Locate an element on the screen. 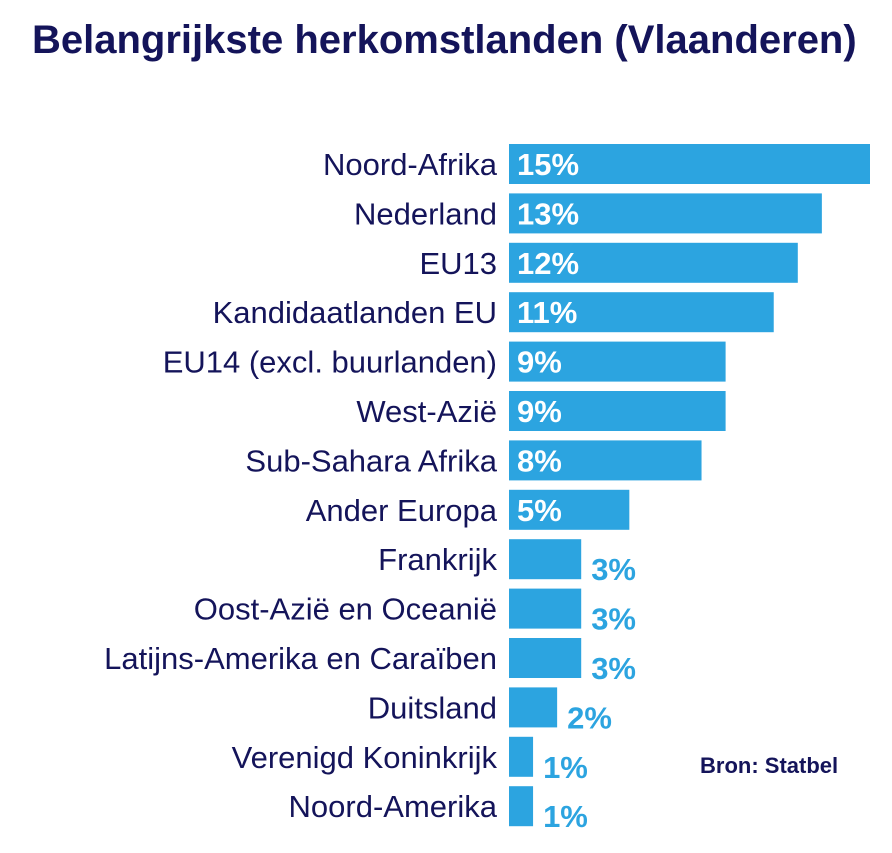 This screenshot has width=892, height=853. data-label: 12% is located at coordinates (548, 263).